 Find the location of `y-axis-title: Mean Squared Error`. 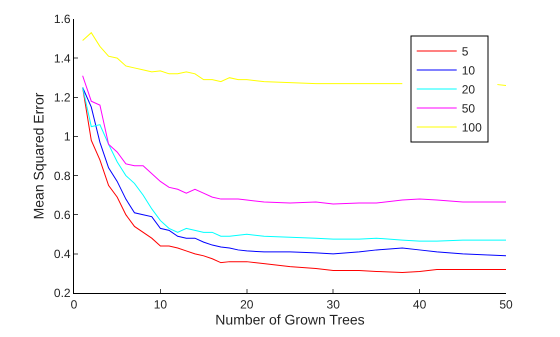

y-axis-title: Mean Squared Error is located at coordinates (38, 156).